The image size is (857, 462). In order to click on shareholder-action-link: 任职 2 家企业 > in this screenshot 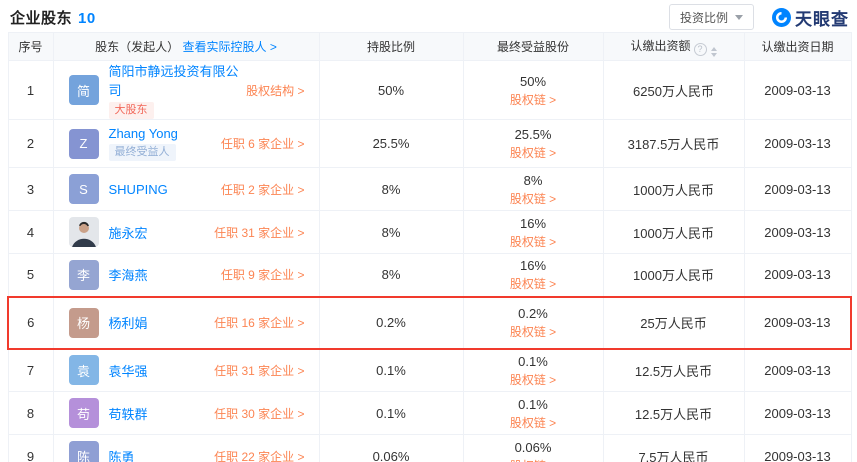, I will do `click(262, 189)`.